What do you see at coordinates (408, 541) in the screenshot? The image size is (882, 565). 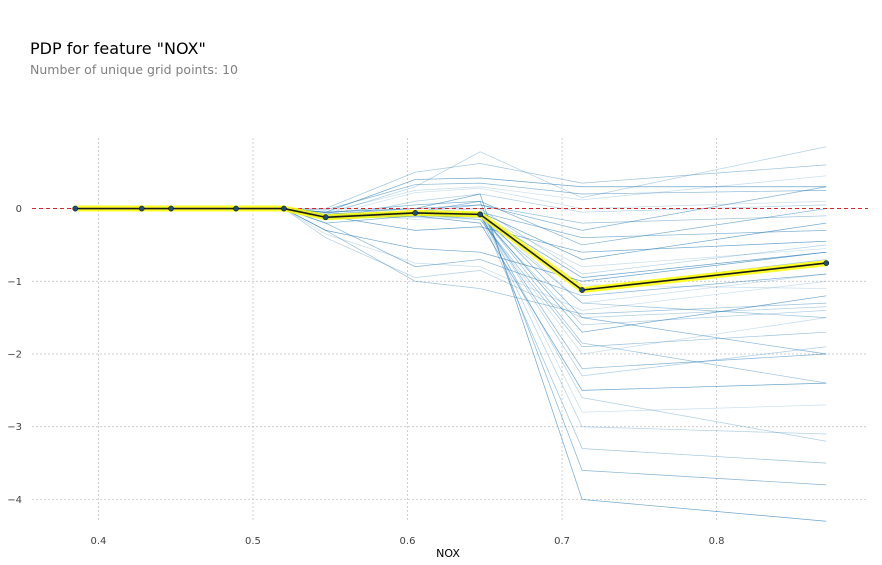 I see `x-tick-label: 0.6` at bounding box center [408, 541].